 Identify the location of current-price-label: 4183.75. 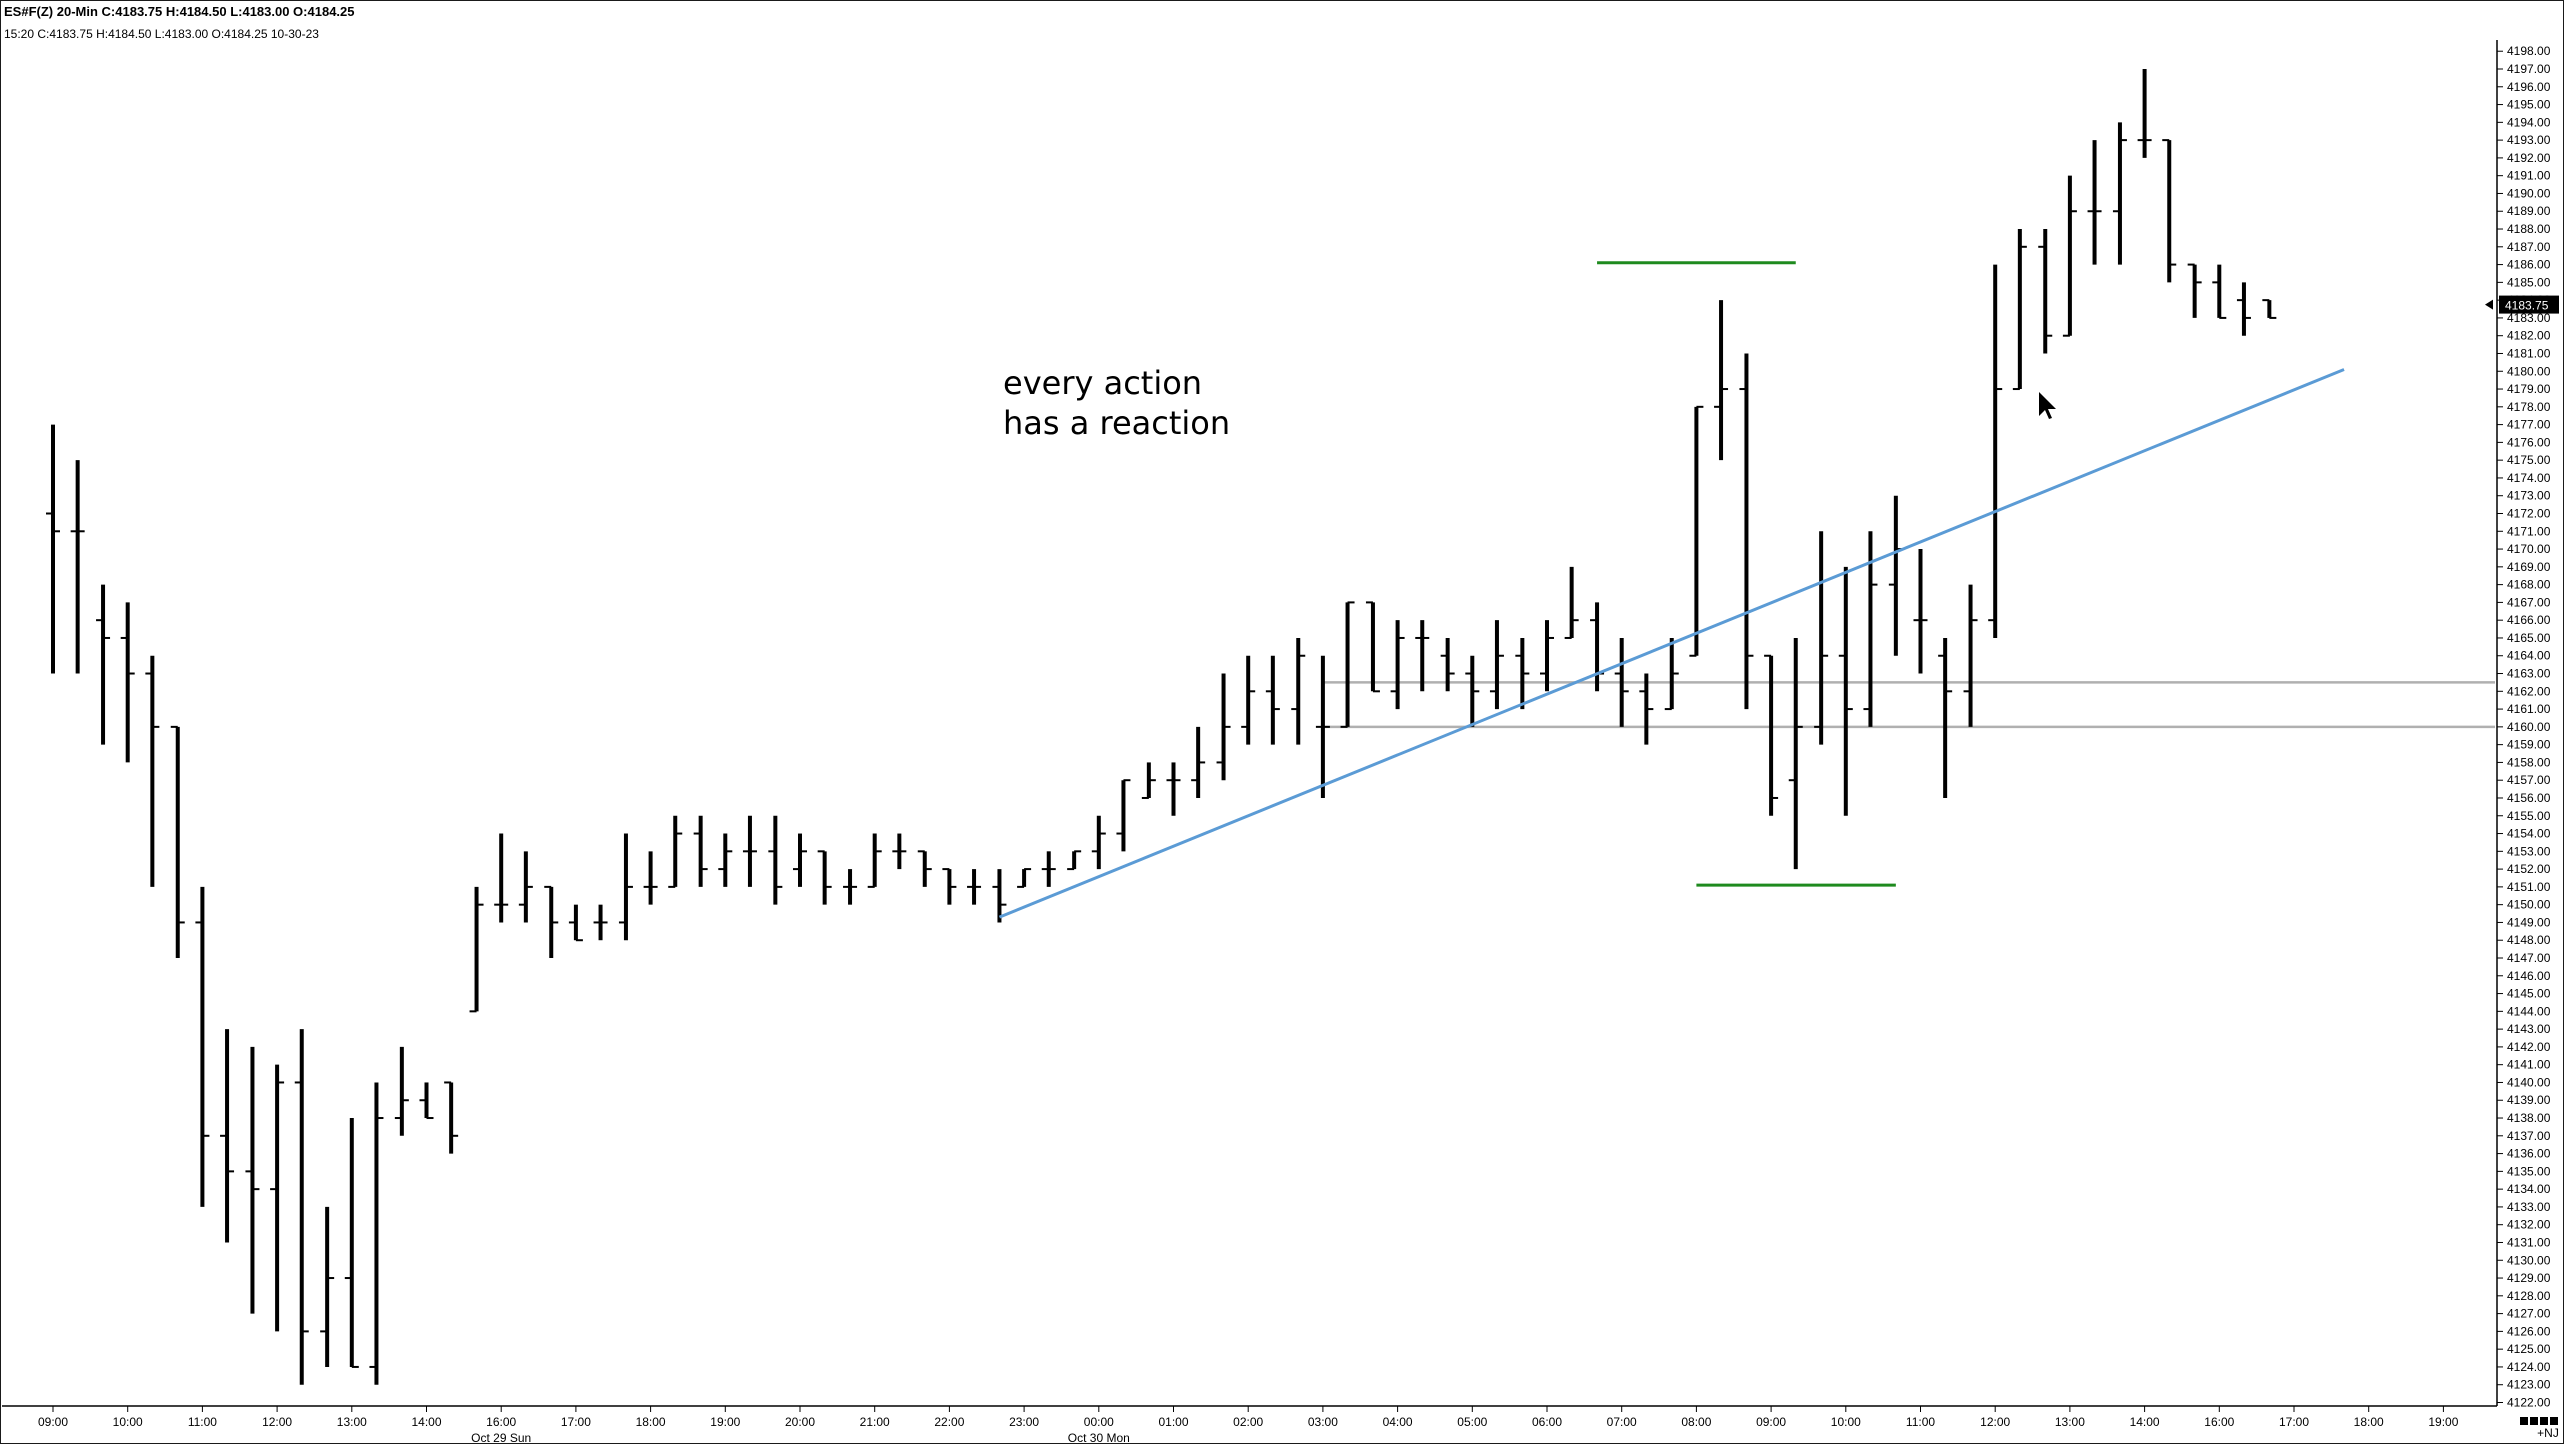
(2527, 306).